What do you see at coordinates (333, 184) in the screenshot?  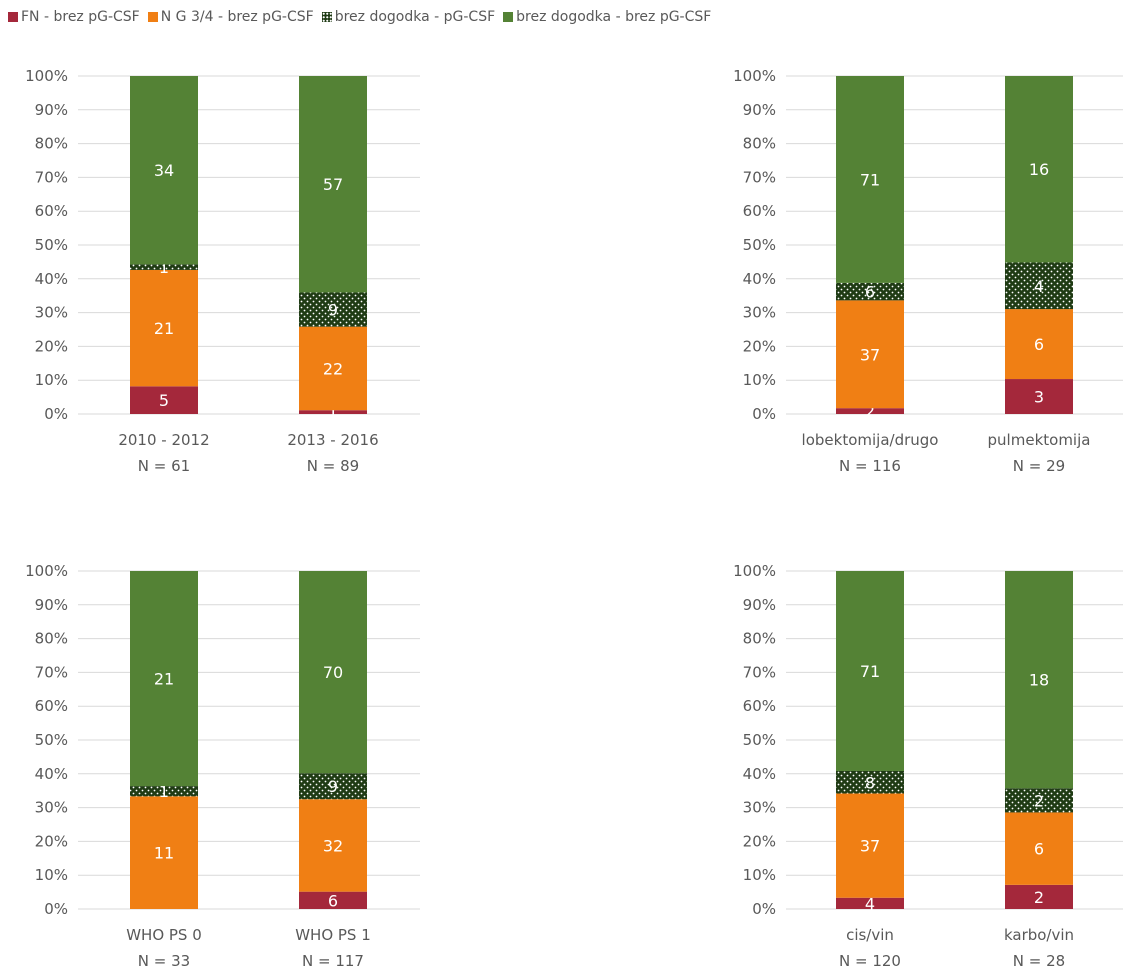 I see `data-label: 57` at bounding box center [333, 184].